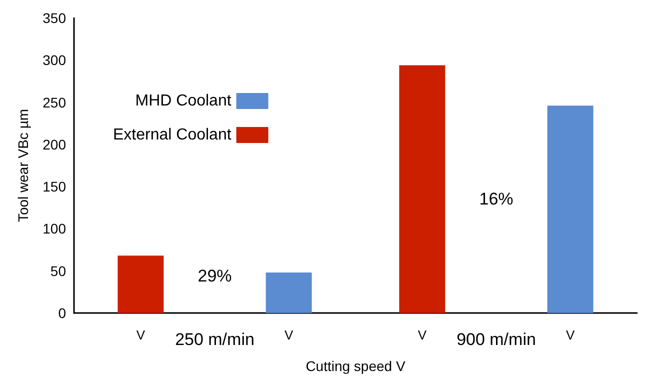 The image size is (646, 386). What do you see at coordinates (54, 18) in the screenshot?
I see `y-tick-label: 350` at bounding box center [54, 18].